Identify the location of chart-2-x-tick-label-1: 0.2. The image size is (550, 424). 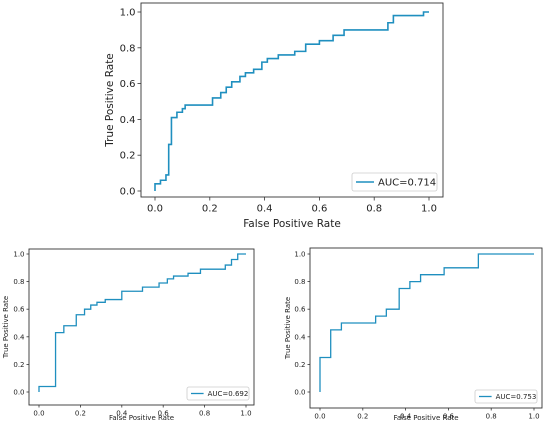
(80, 414).